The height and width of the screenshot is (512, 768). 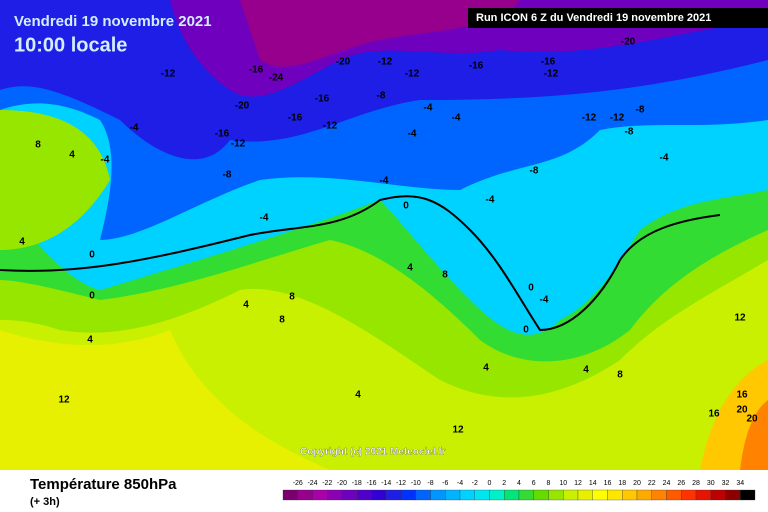 I want to click on copyright: Copyright (c) 2021 Meteociel.fr, so click(x=373, y=452).